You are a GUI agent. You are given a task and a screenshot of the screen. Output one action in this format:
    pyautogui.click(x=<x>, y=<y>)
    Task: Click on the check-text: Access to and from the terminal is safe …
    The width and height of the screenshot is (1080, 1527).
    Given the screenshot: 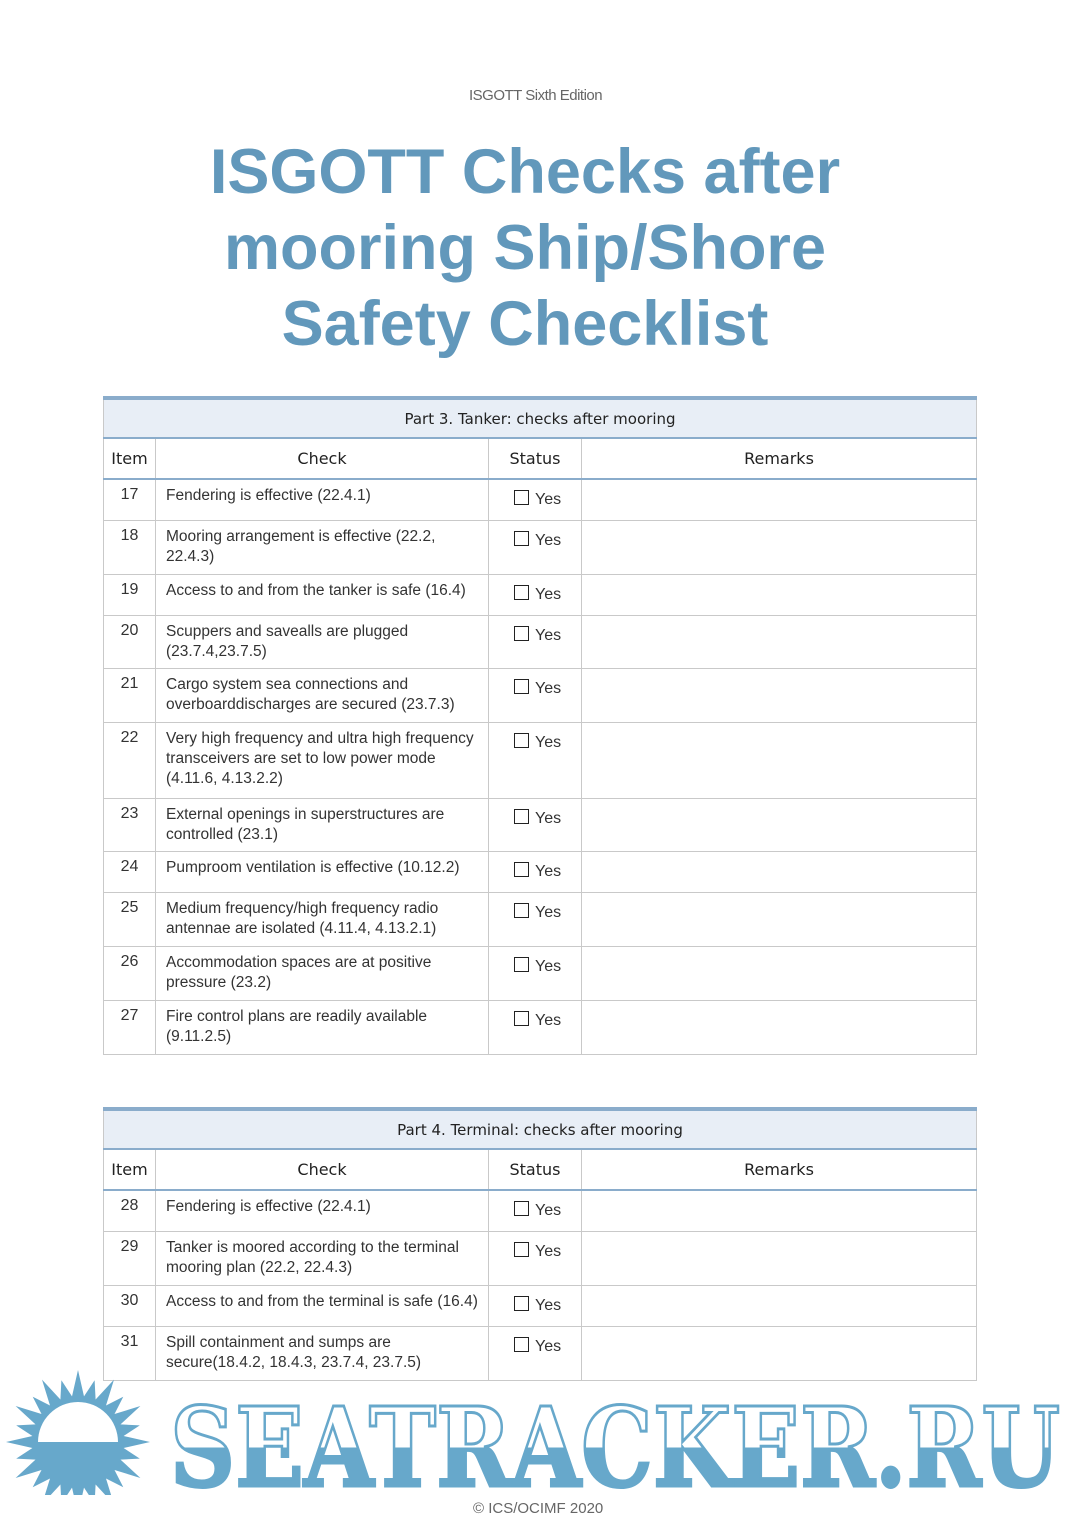 What is the action you would take?
    pyautogui.click(x=322, y=1305)
    